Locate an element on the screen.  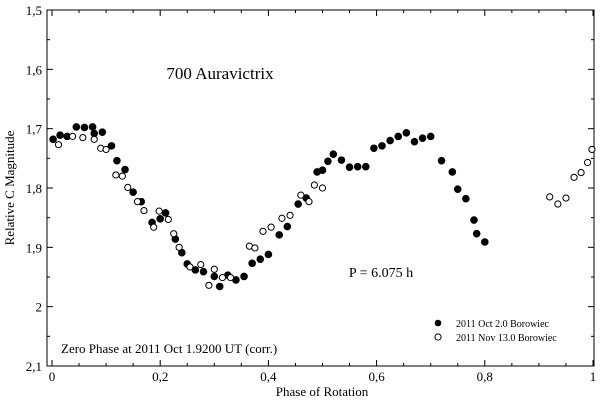
y-tick-label: 2,1 is located at coordinates (34, 366).